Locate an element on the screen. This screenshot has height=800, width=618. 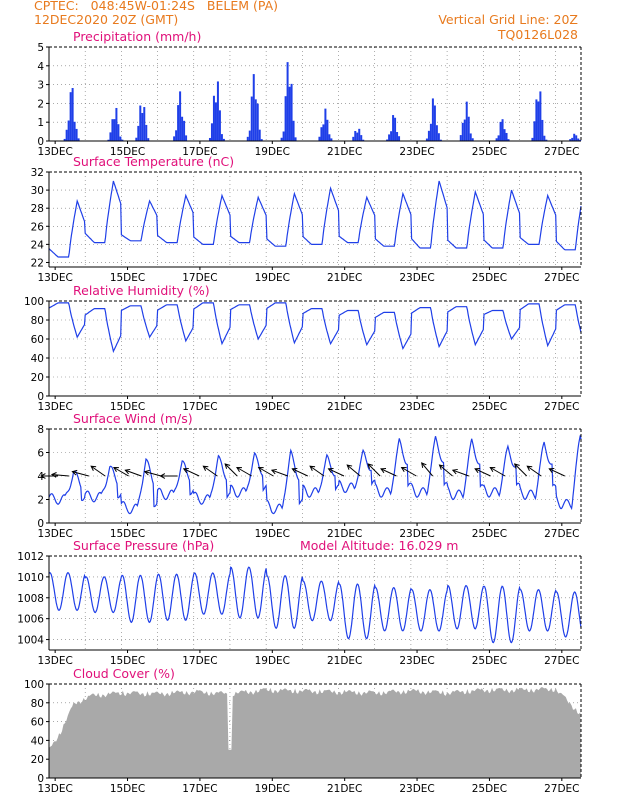
y-tick-label: 100 is located at coordinates (34, 685).